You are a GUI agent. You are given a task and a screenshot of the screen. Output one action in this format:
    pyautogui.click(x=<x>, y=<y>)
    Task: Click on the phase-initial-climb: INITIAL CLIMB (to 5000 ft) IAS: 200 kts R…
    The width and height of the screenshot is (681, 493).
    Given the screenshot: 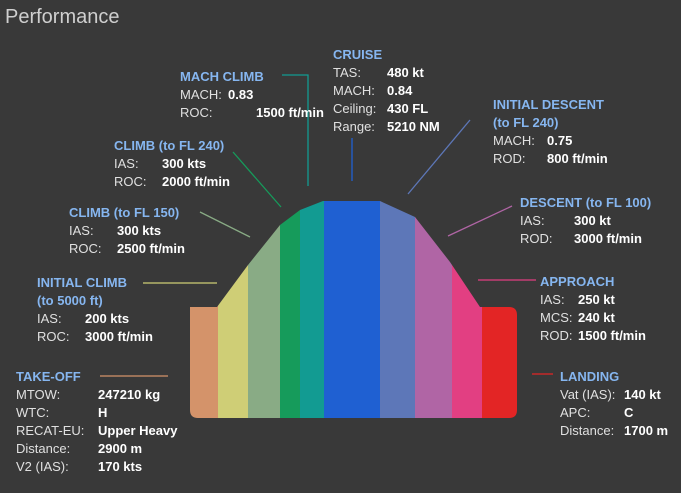 What is the action you would take?
    pyautogui.click(x=95, y=310)
    